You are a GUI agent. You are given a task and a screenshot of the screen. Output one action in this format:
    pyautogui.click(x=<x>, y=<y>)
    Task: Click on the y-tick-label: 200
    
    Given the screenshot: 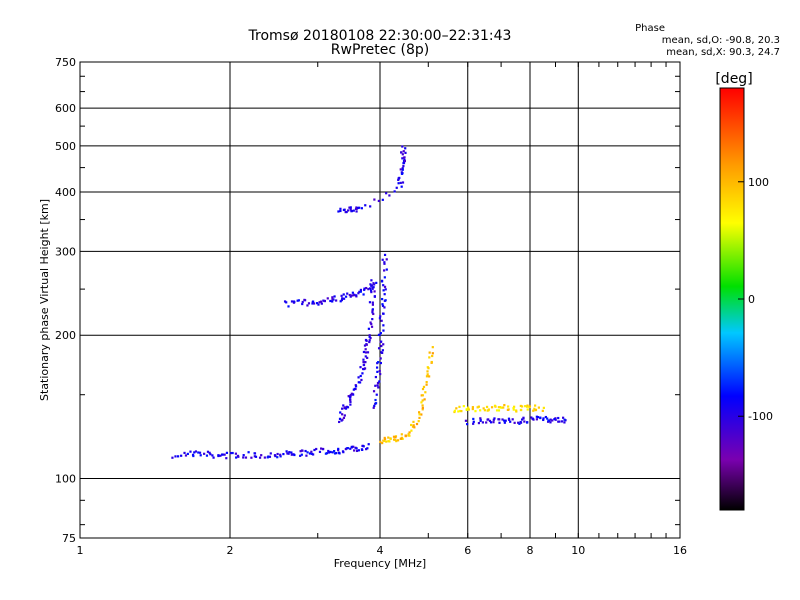 What is the action you would take?
    pyautogui.click(x=65, y=335)
    